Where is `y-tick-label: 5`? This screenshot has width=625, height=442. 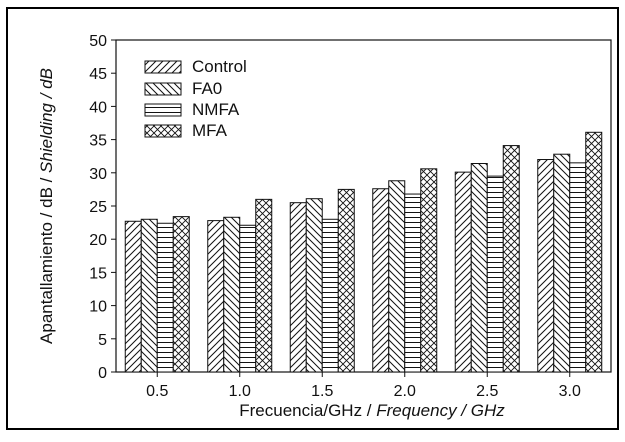
y-tick-label: 5 is located at coordinates (102, 340).